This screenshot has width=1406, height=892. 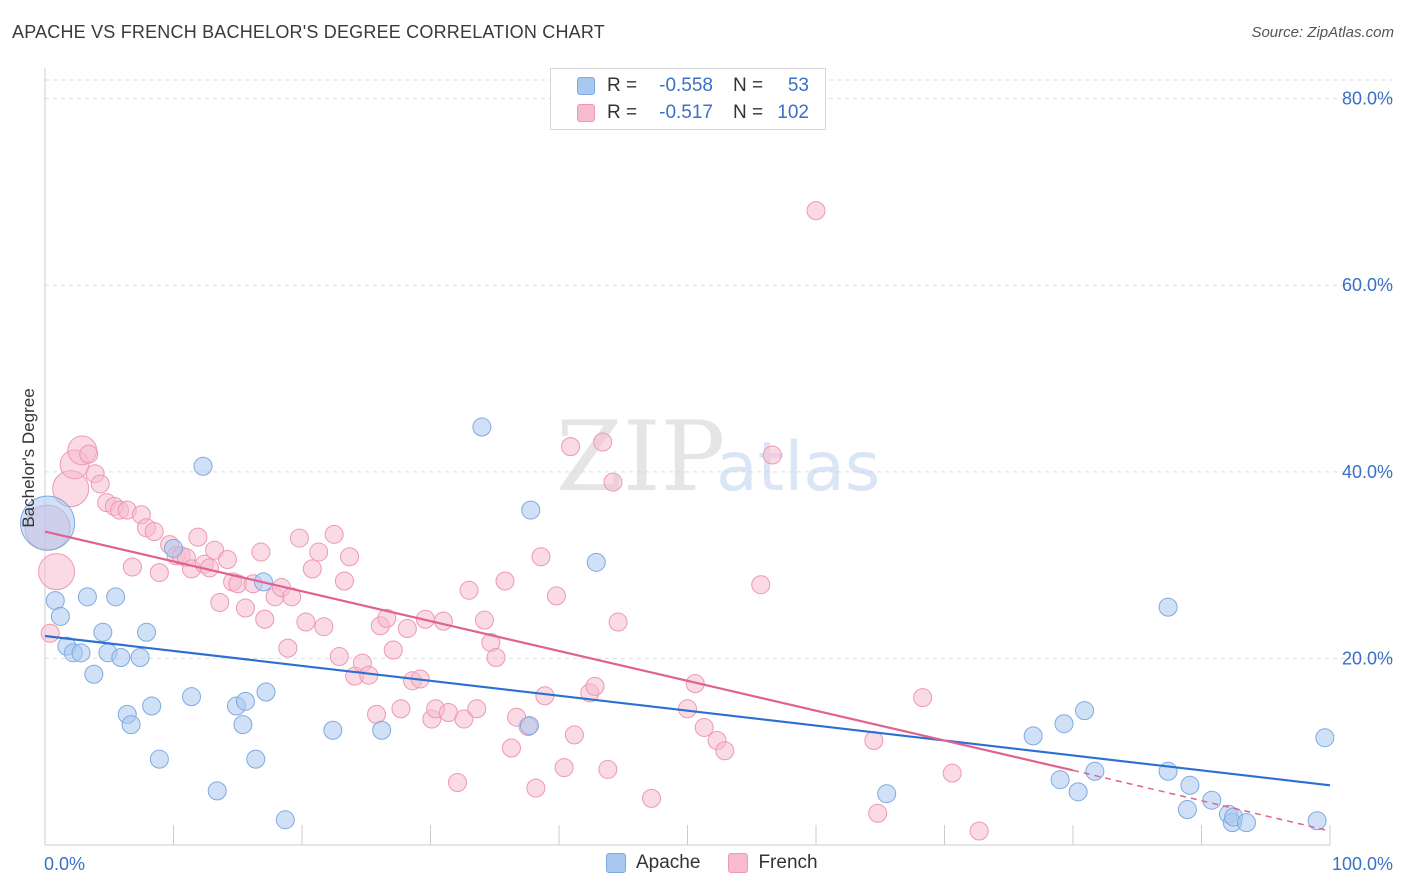 What do you see at coordinates (1367, 99) in the screenshot?
I see `y-tick-label: 80.0%` at bounding box center [1367, 99].